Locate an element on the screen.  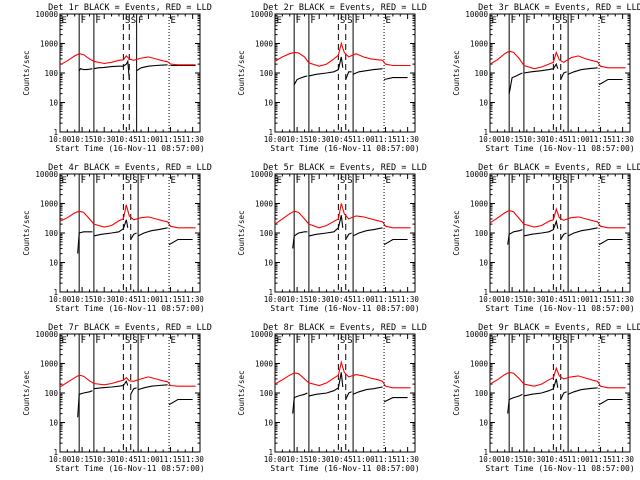
chart-title: Det 1r BLACK = Events, RED = LLD is located at coordinates (130, 8).